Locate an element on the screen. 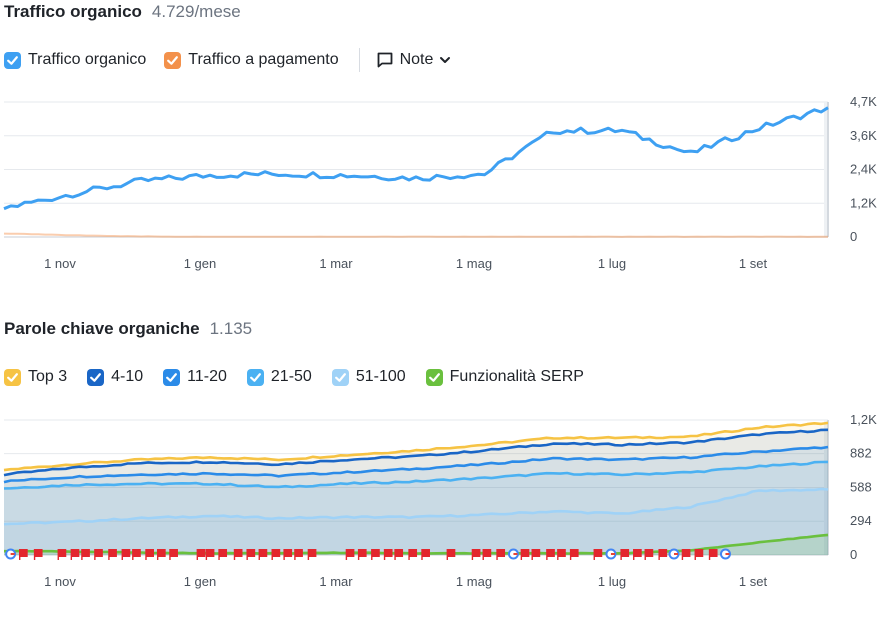 This screenshot has height=619, width=880. legend-paid-traffic: Traffico a pagamento is located at coordinates (251, 60).